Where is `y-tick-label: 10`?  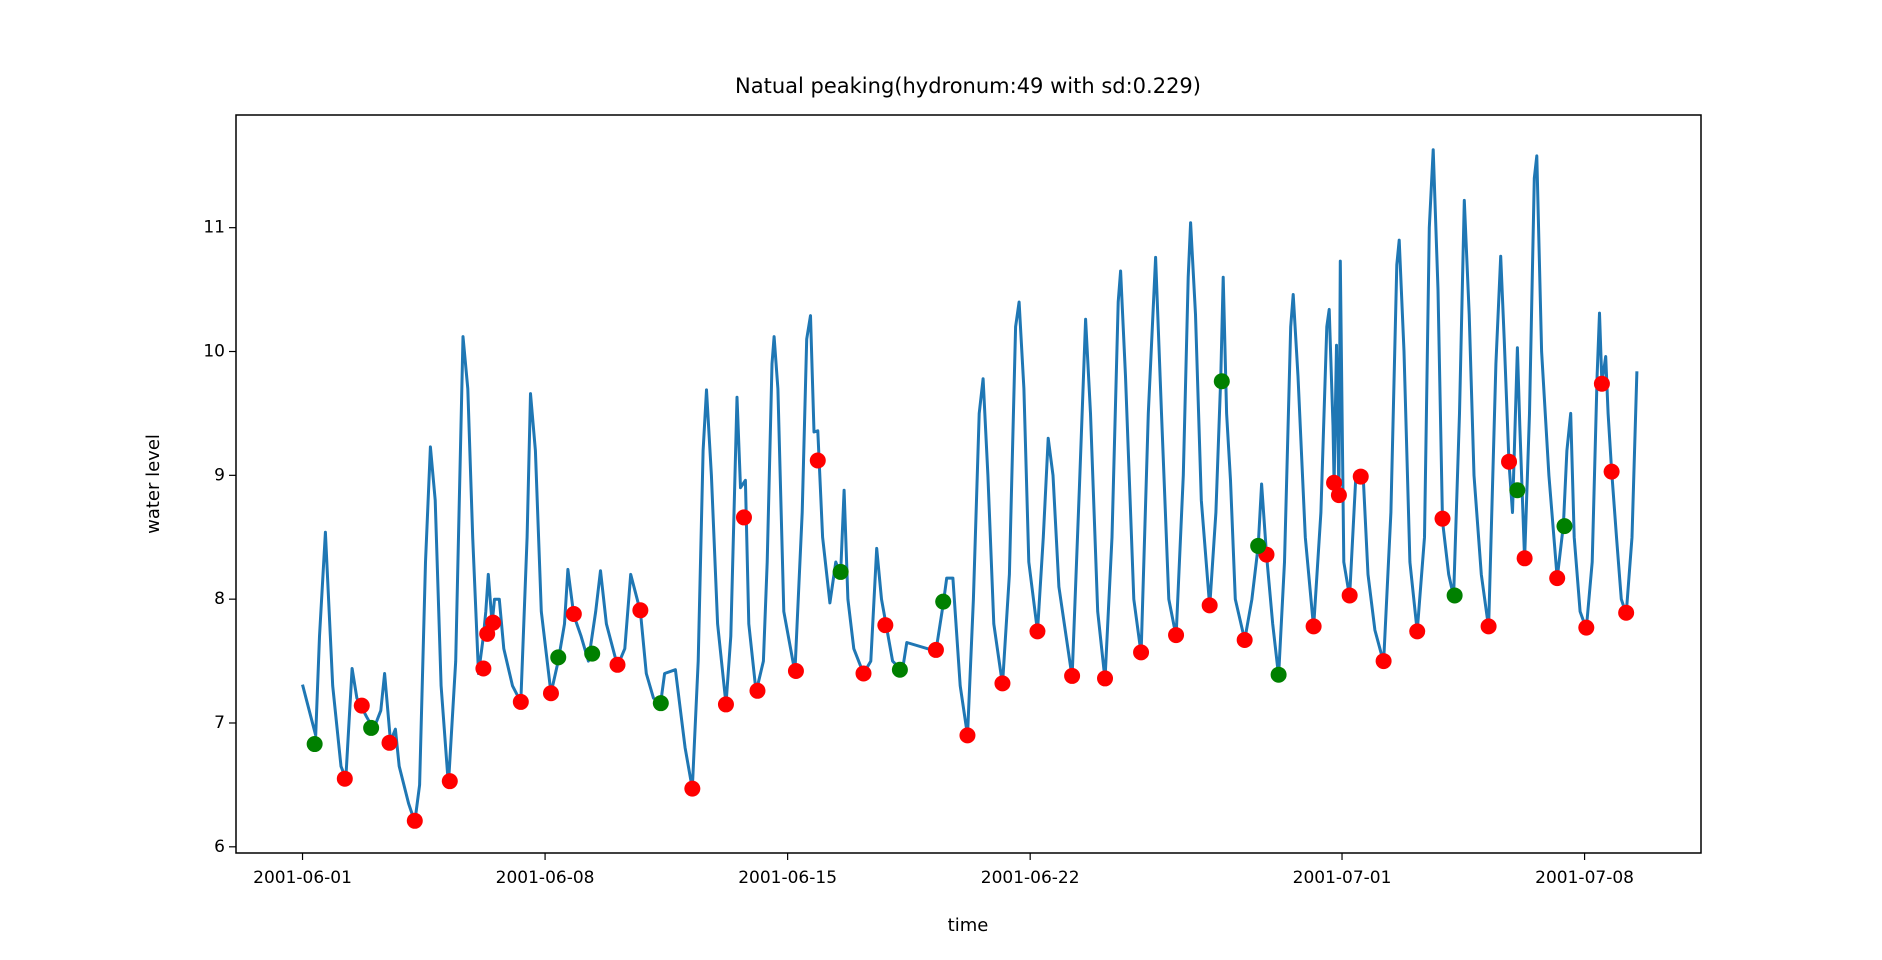
y-tick-label: 10 is located at coordinates (214, 352).